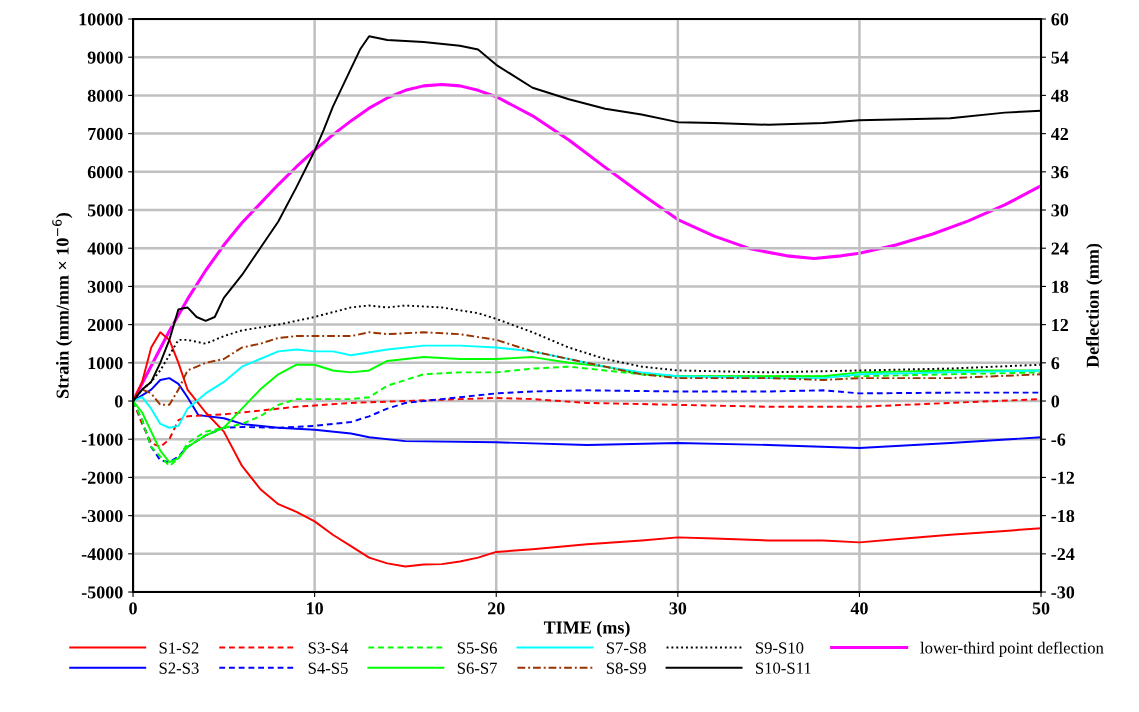 Image resolution: width=1139 pixels, height=712 pixels. I want to click on x-tick-label: 10, so click(315, 608).